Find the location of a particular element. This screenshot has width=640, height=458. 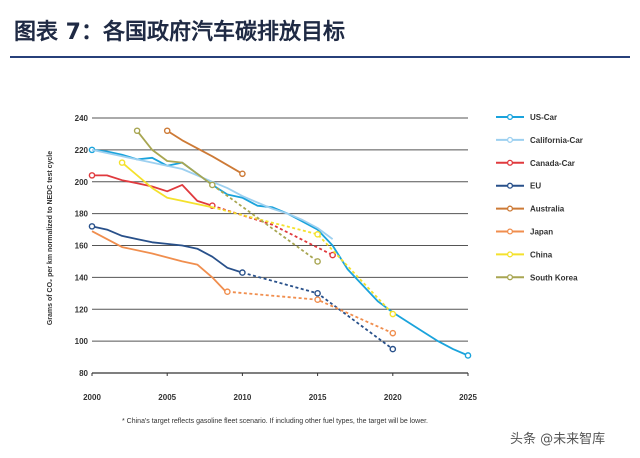

x-axis-ticks: 2000 2005 2010 2015 2020 2025 is located at coordinates (280, 387).